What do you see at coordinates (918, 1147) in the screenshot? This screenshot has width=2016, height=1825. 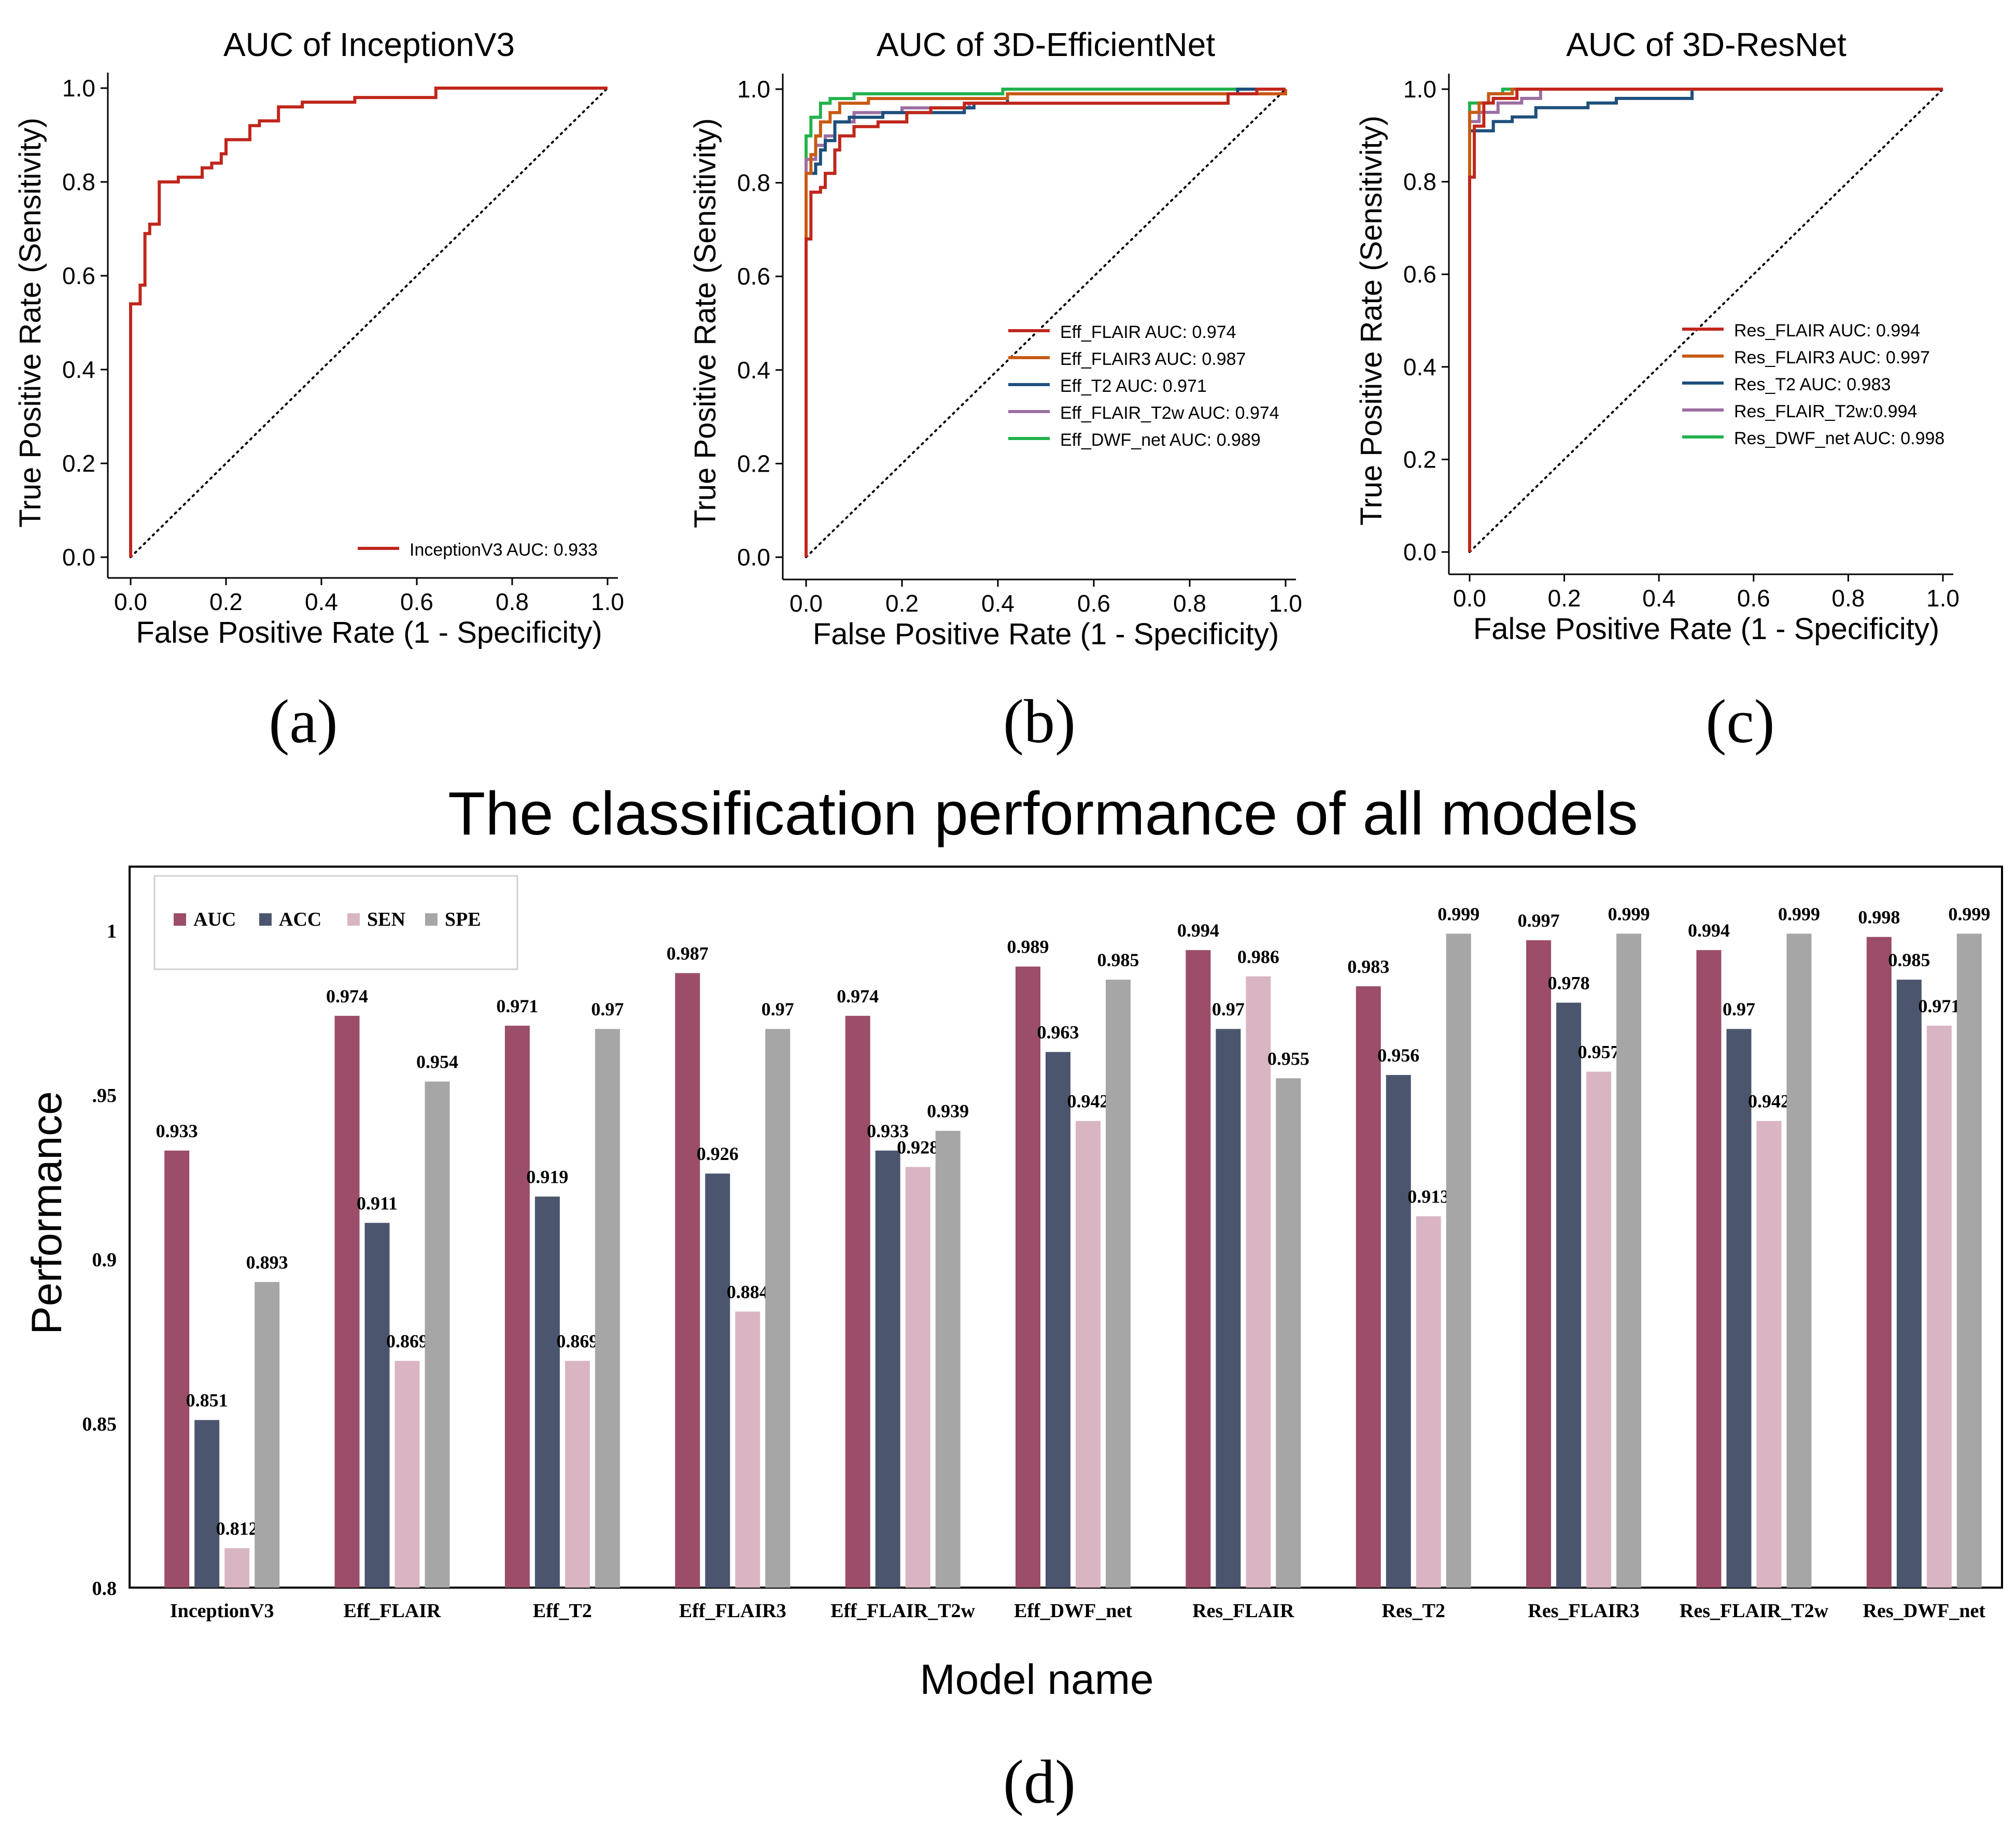 I see `bar-value-label: 0.928` at bounding box center [918, 1147].